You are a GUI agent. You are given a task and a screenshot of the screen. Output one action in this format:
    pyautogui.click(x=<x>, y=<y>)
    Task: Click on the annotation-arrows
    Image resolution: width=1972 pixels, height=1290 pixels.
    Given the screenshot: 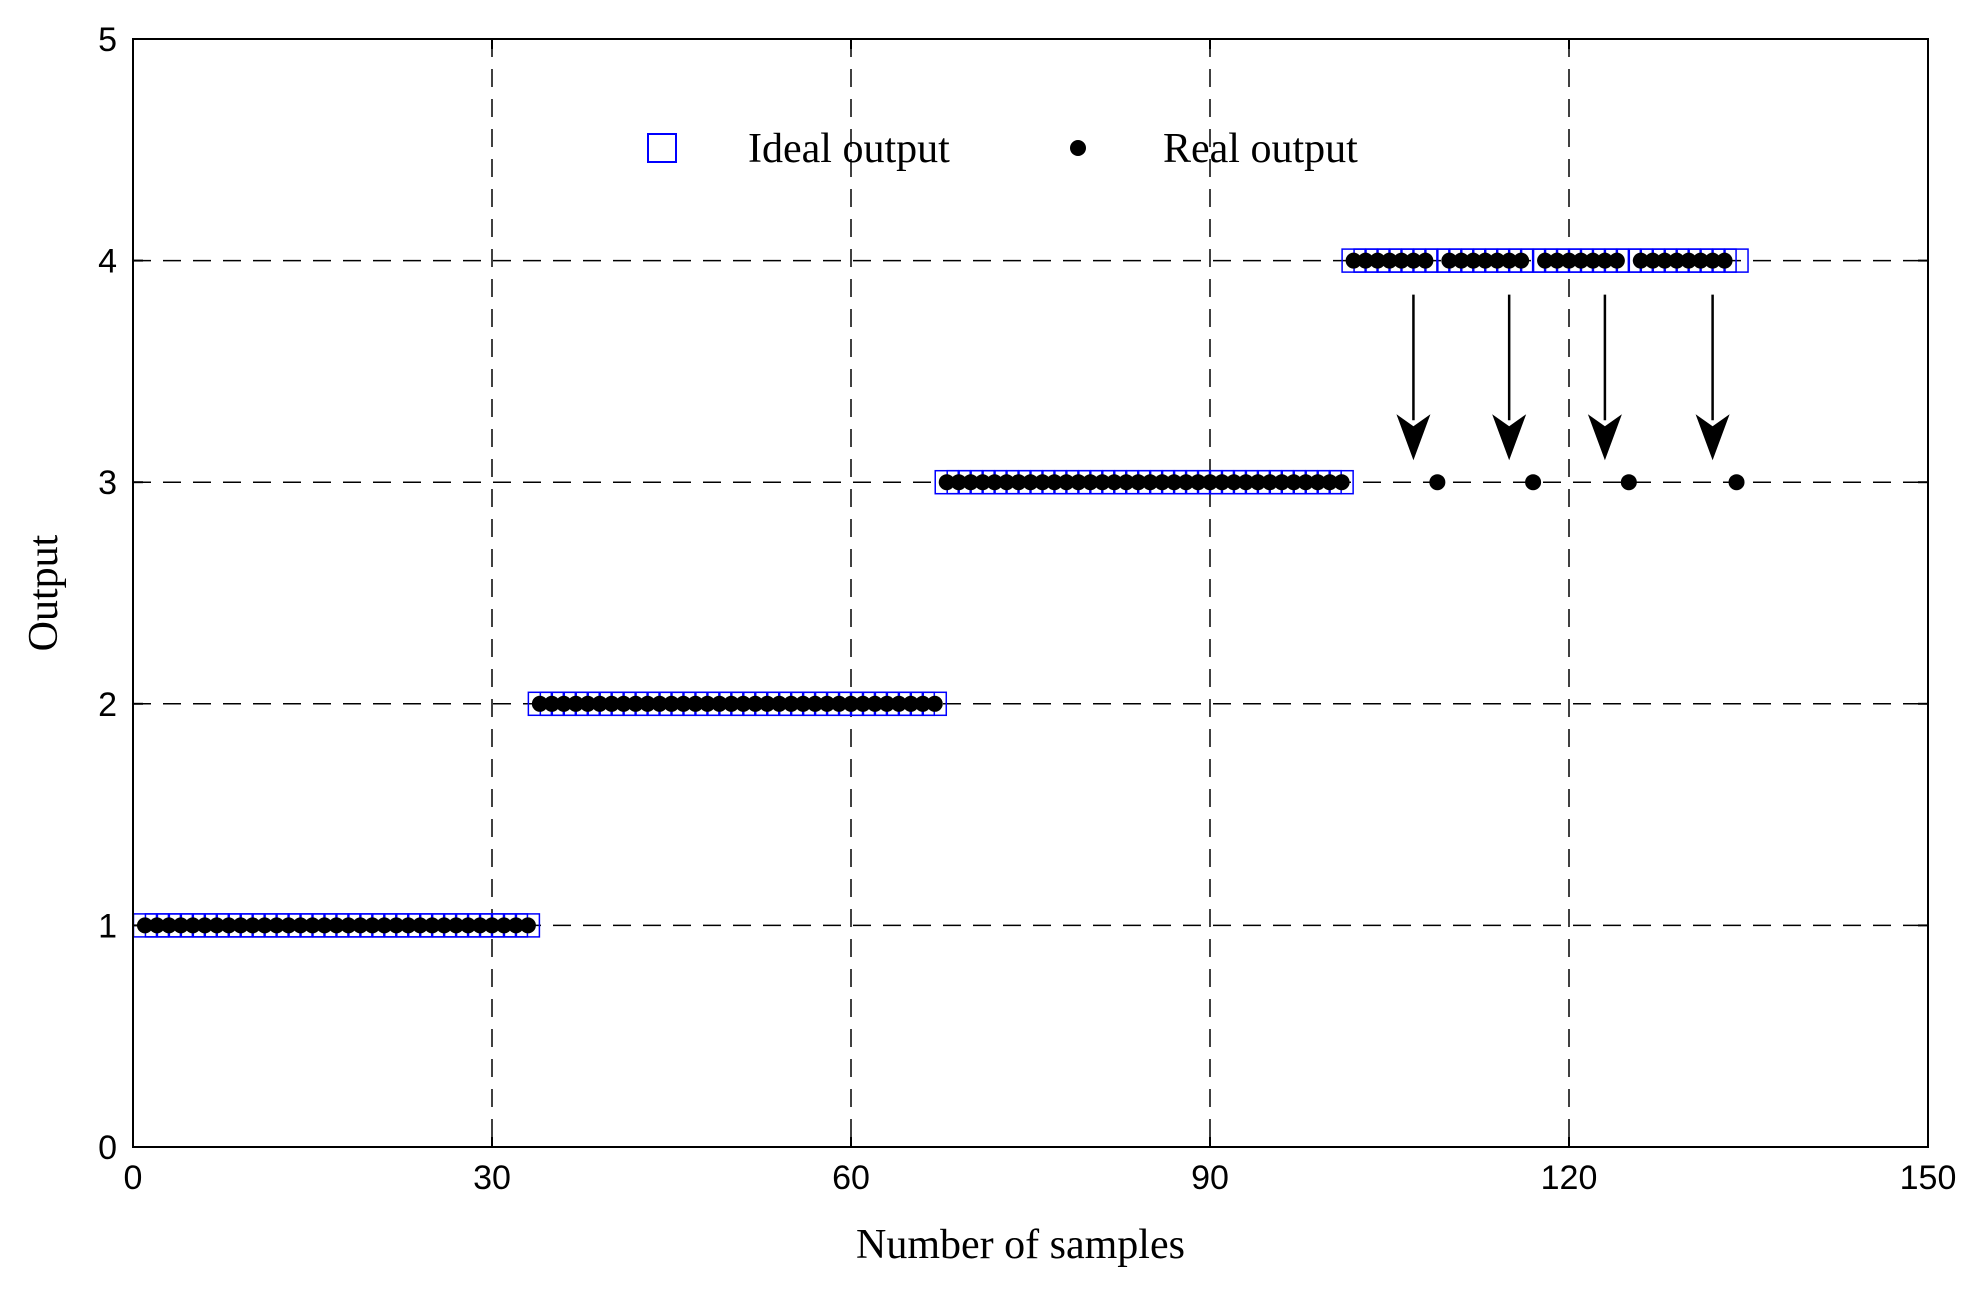 What is the action you would take?
    pyautogui.click(x=1563, y=377)
    